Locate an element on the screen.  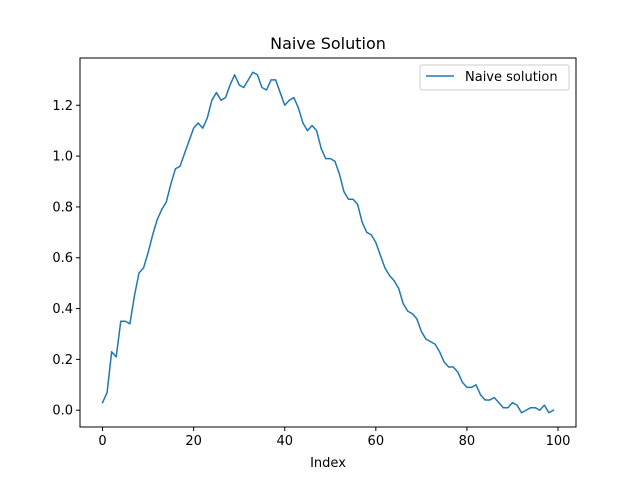
x-tick-label: 80 is located at coordinates (467, 441).